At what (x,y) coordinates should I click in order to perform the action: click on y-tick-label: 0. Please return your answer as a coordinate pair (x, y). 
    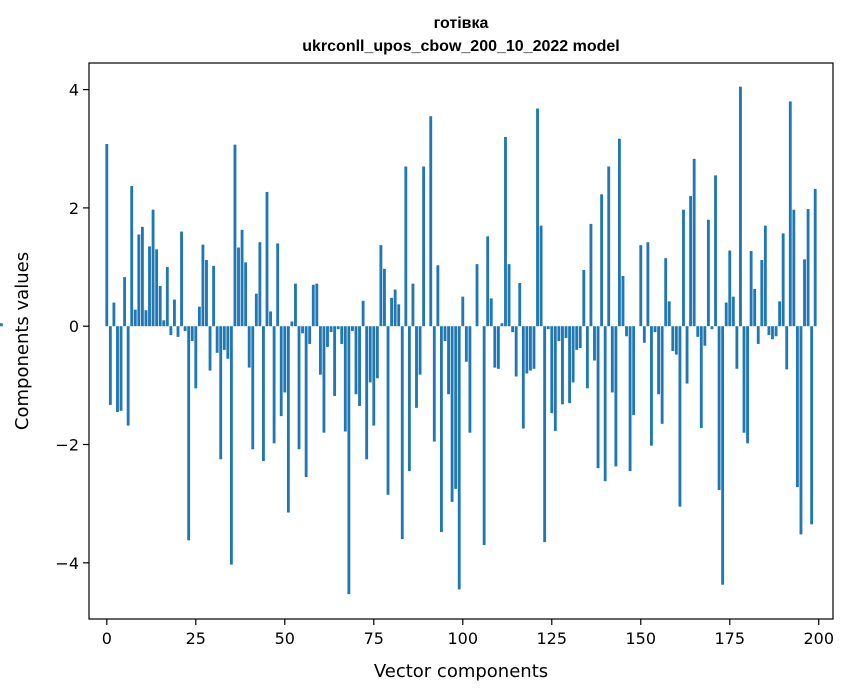
    Looking at the image, I should click on (74, 326).